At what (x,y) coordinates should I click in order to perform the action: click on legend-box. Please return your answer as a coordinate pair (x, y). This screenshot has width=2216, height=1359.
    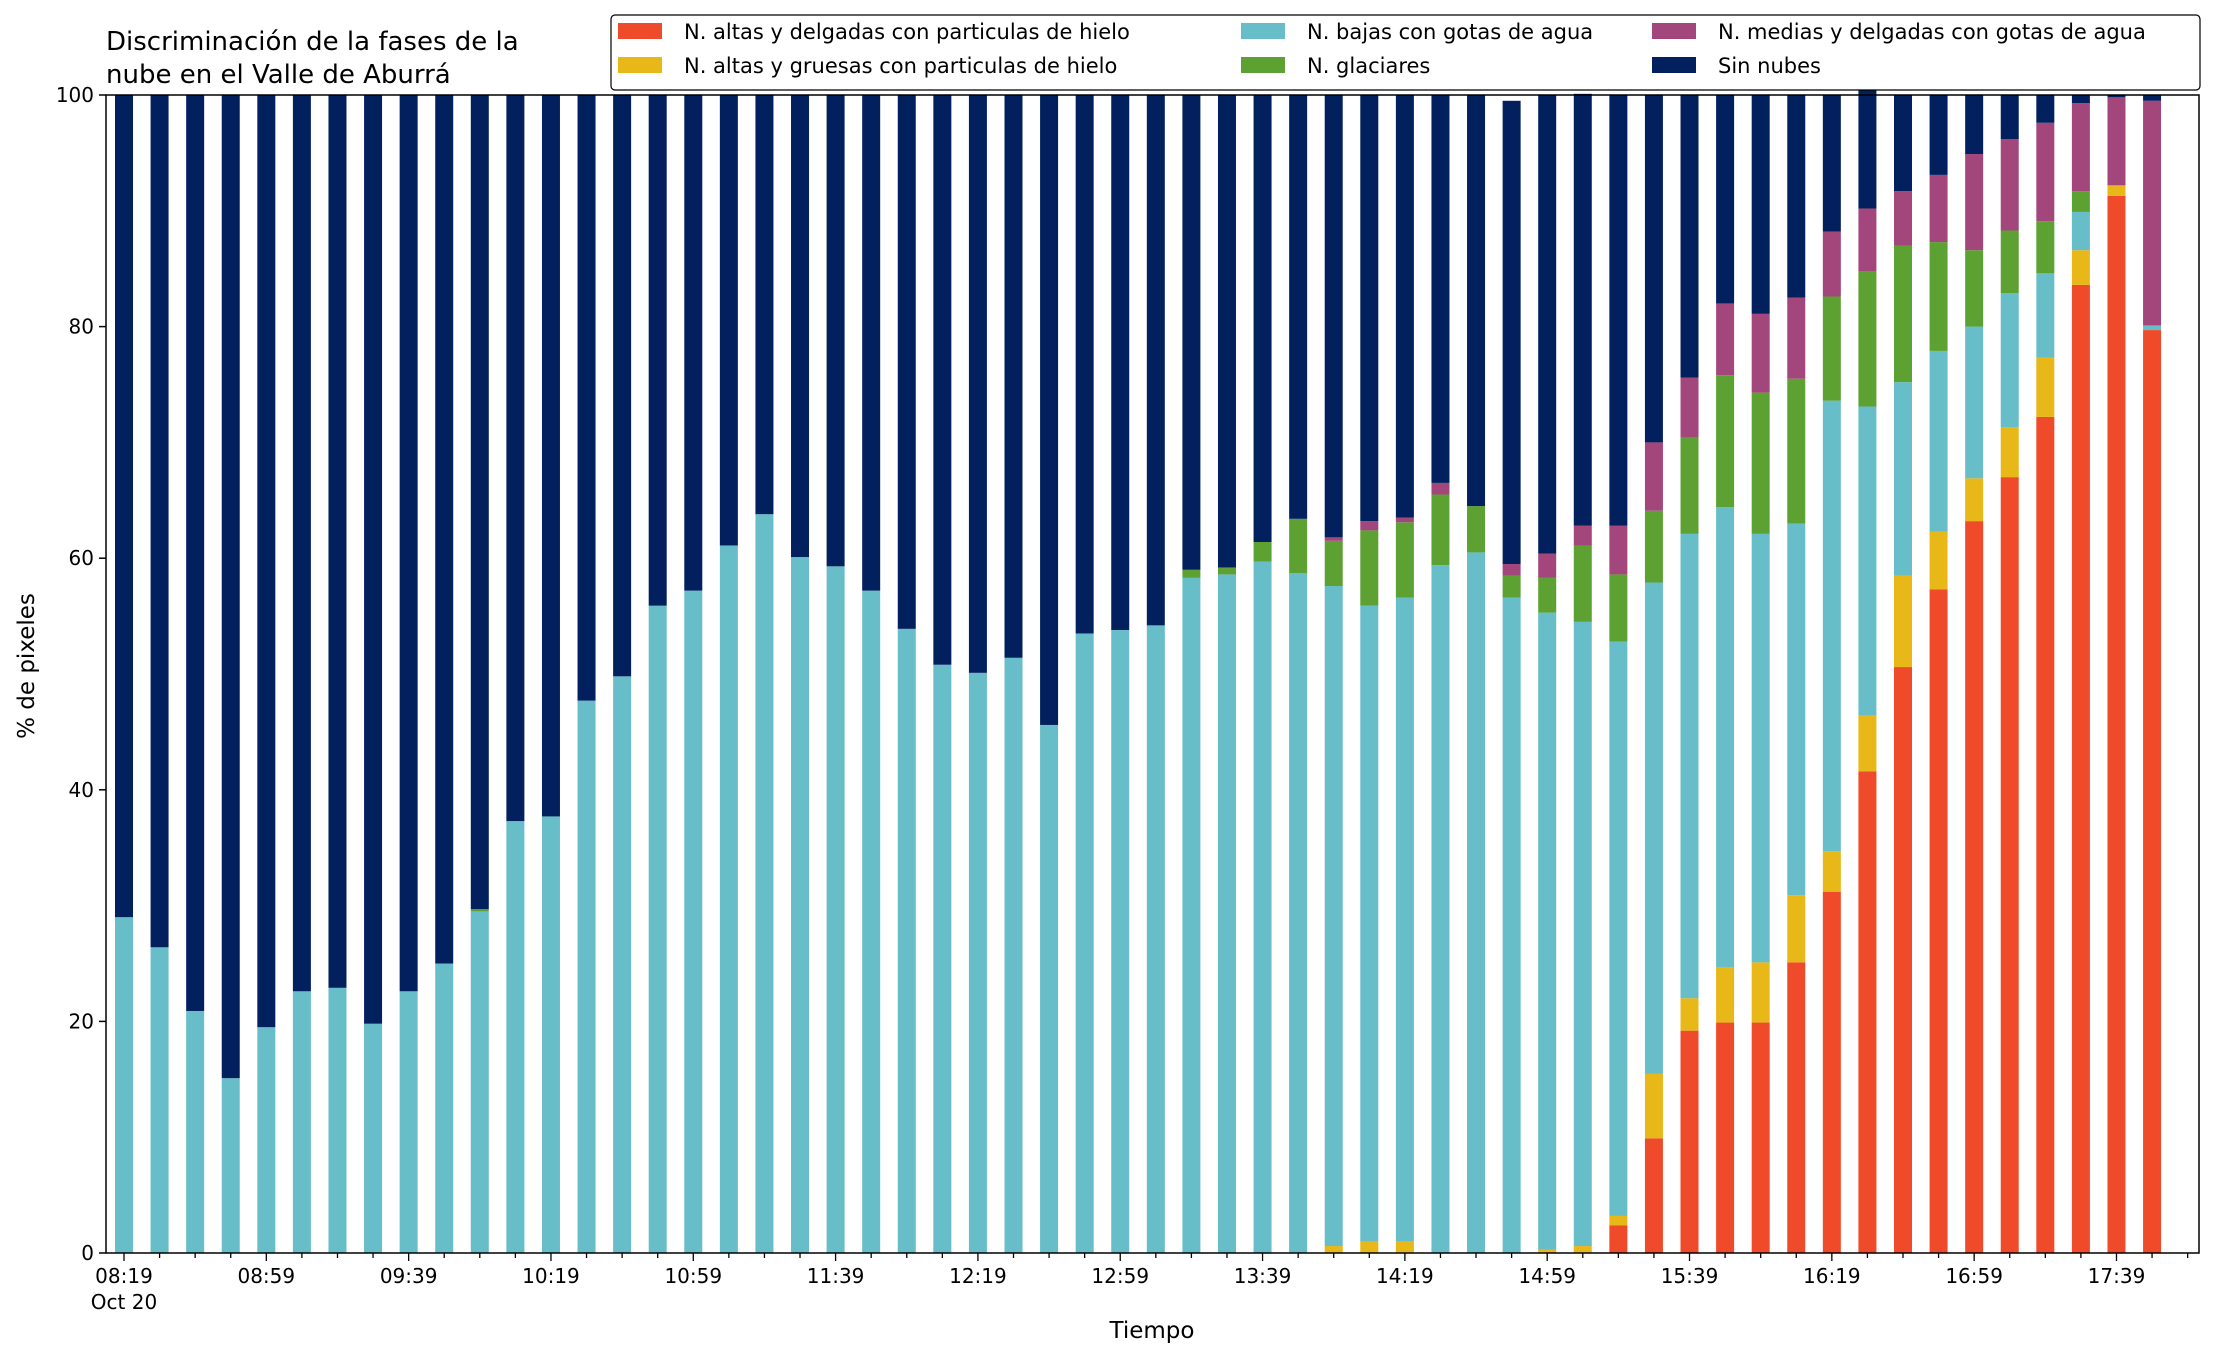
    Looking at the image, I should click on (1405, 52).